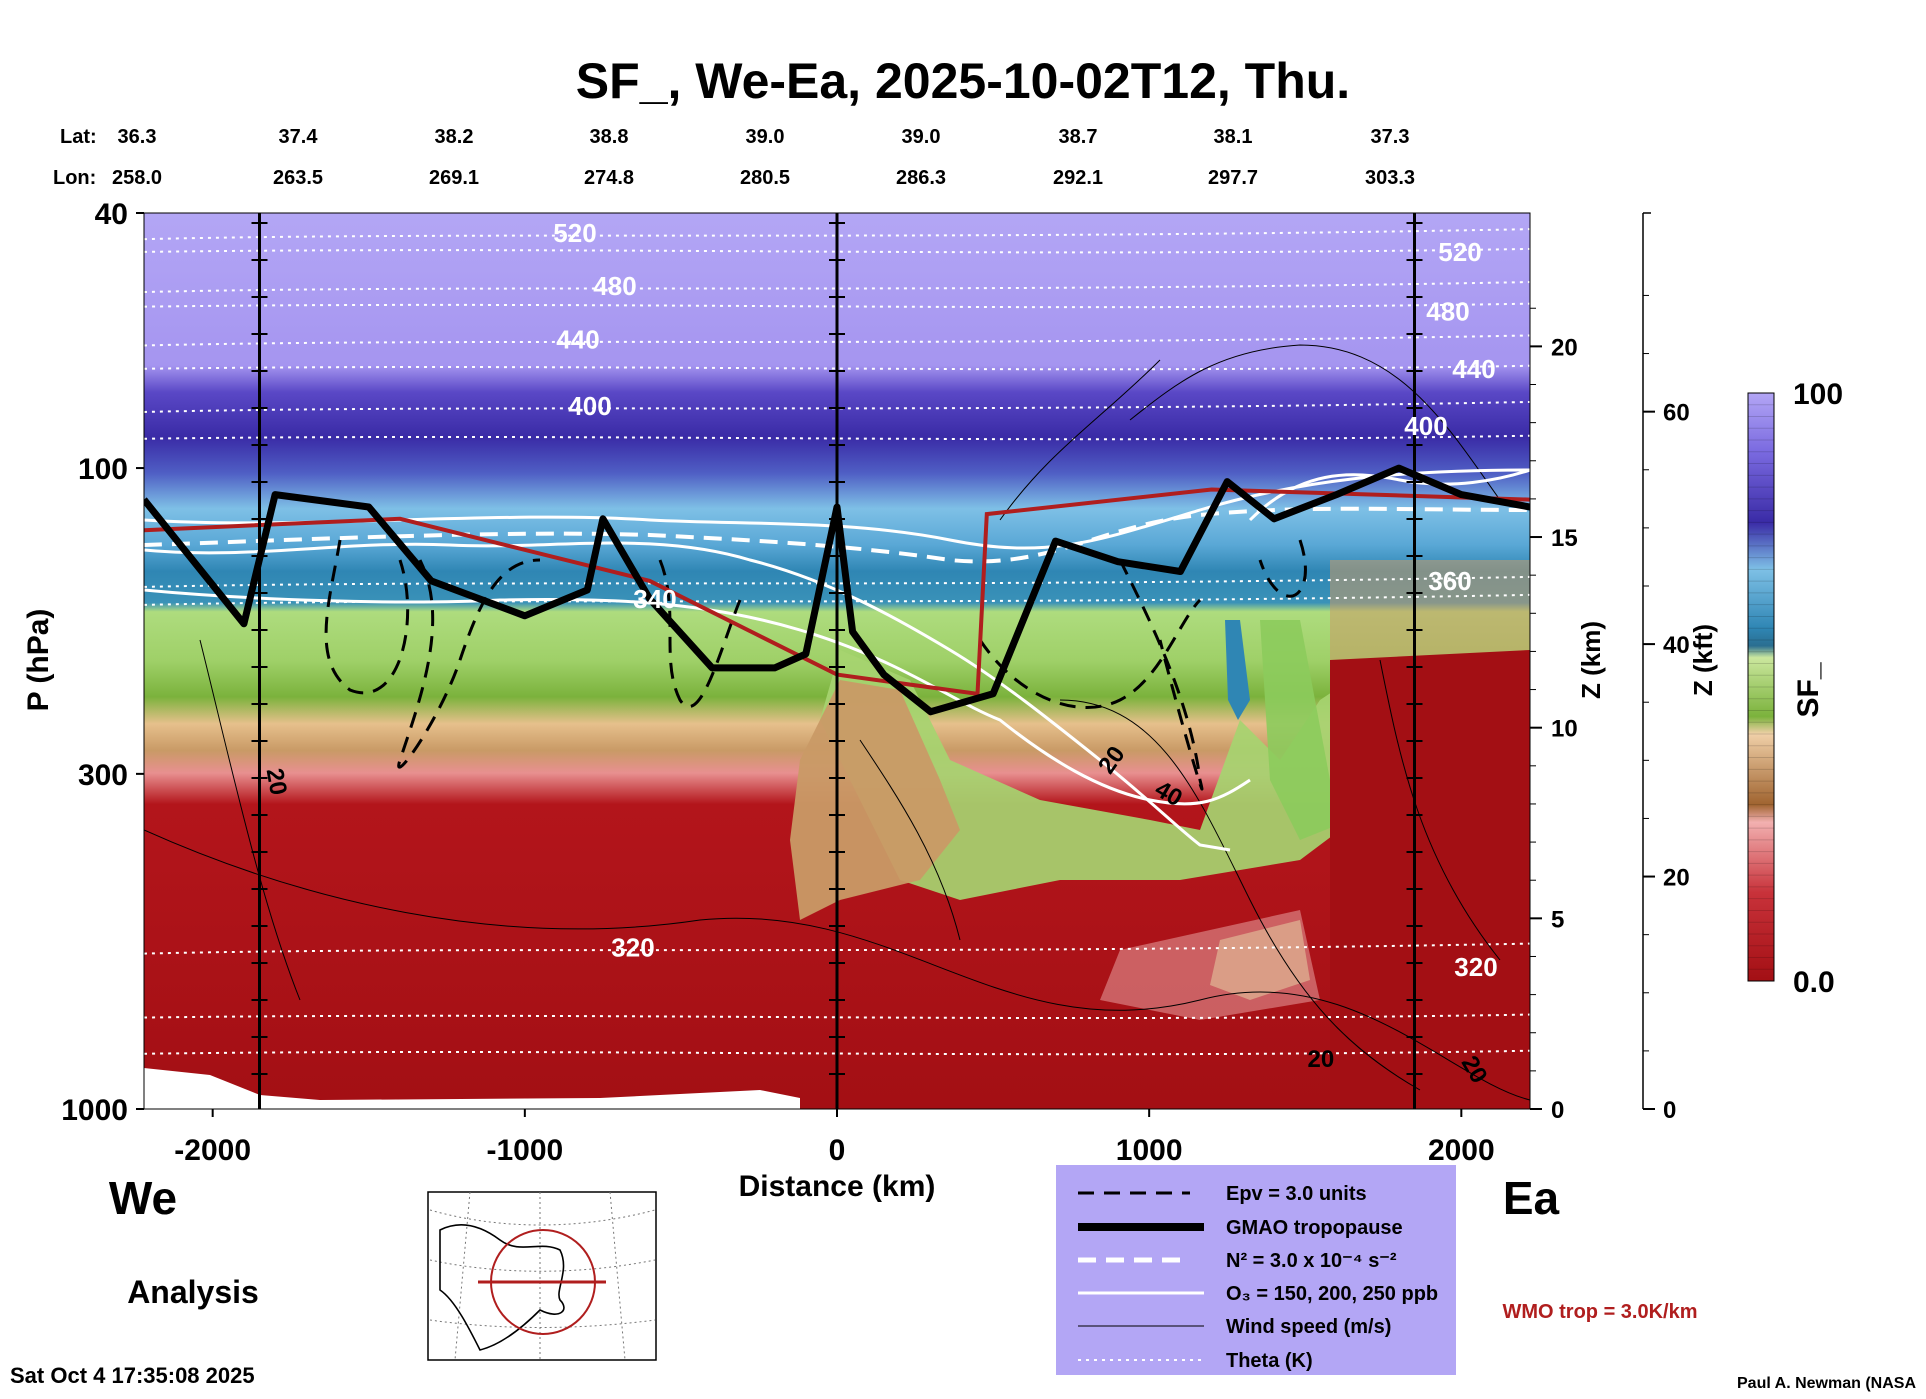 Image resolution: width=1926 pixels, height=1399 pixels. Describe the element at coordinates (574, 233) in the screenshot. I see `theta-label: 520` at that location.